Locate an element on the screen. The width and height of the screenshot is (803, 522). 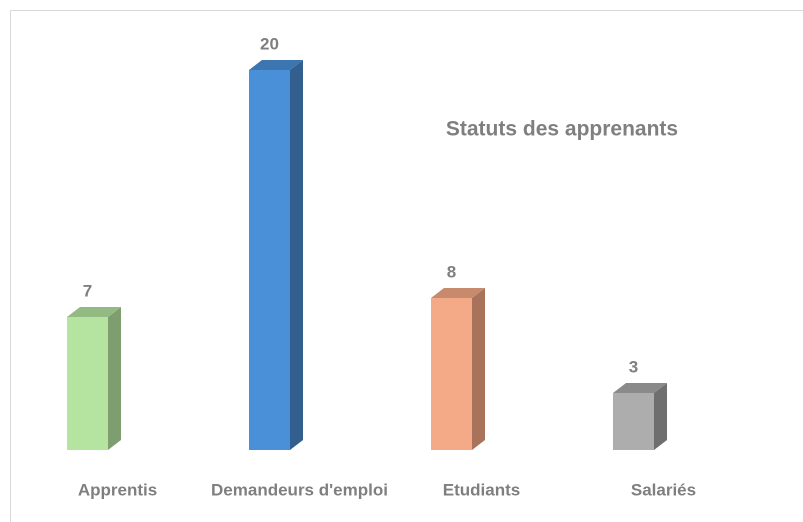
x-tick-label: Etudiants is located at coordinates (481, 489).